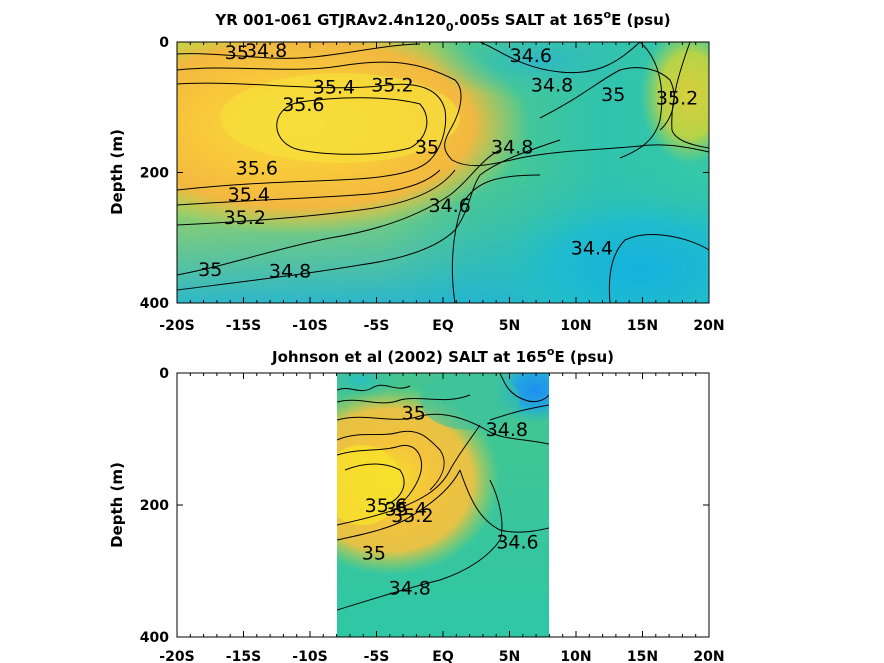  What do you see at coordinates (443, 505) in the screenshot?
I see `panel-2-field` at bounding box center [443, 505].